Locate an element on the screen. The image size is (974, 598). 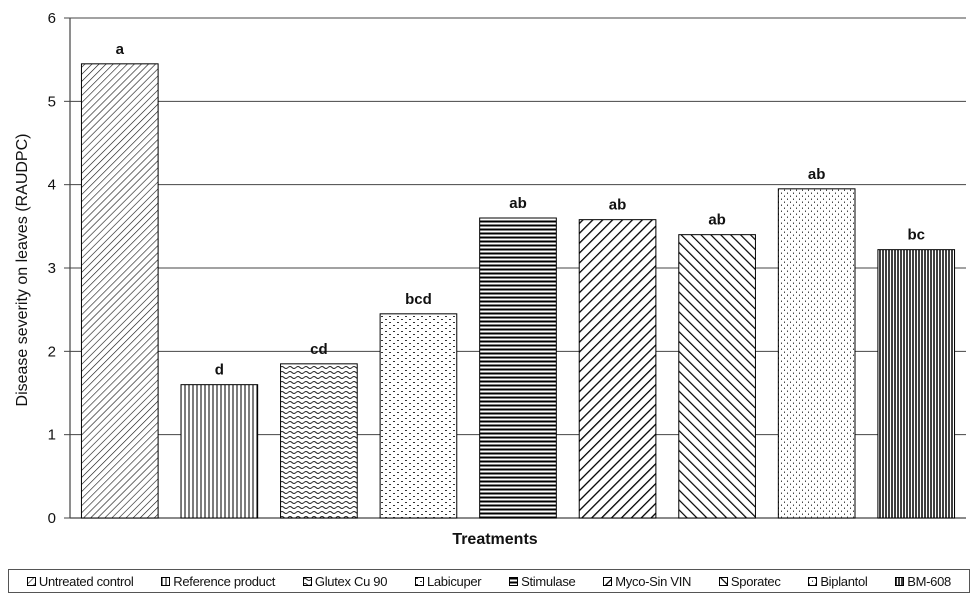
legend-label: Untreated control is located at coordinates (86, 581).